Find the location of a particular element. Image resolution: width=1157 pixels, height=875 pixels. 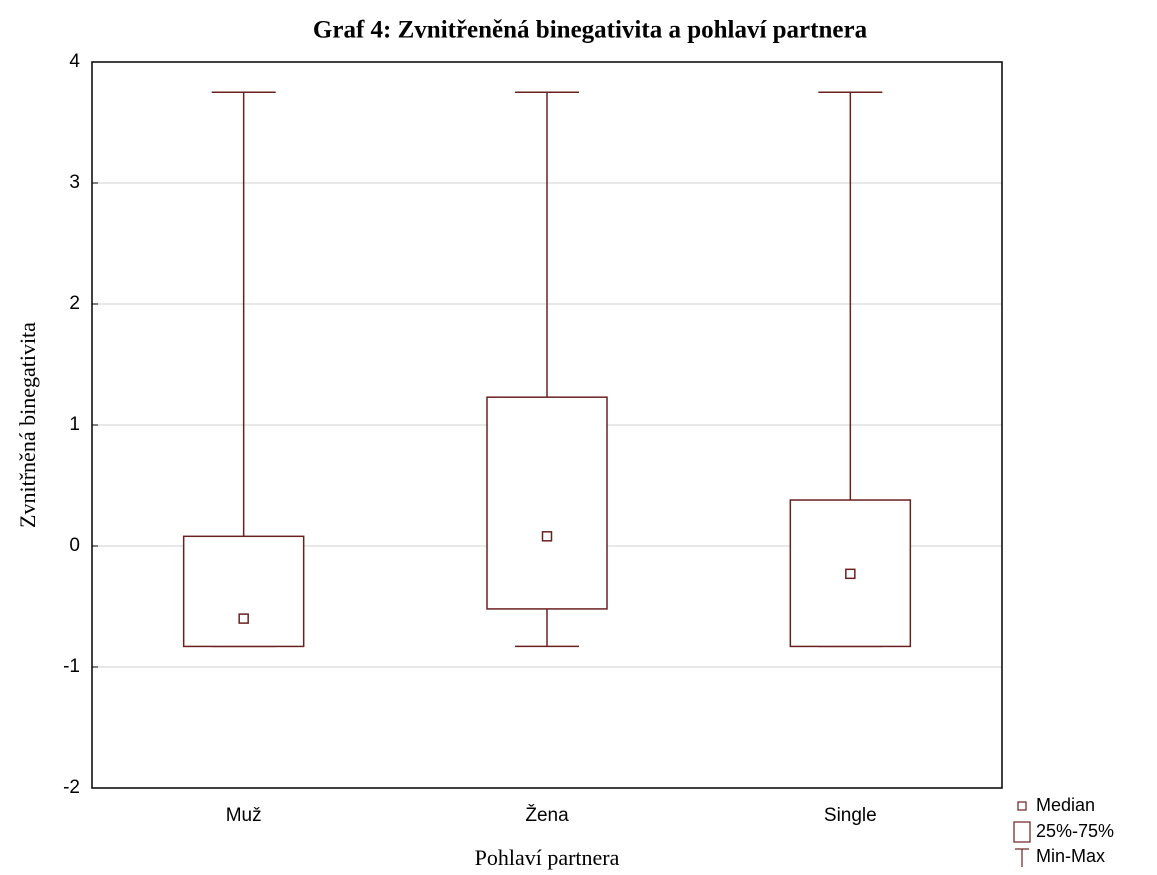

legend-label: 25%-75% is located at coordinates (1075, 831).